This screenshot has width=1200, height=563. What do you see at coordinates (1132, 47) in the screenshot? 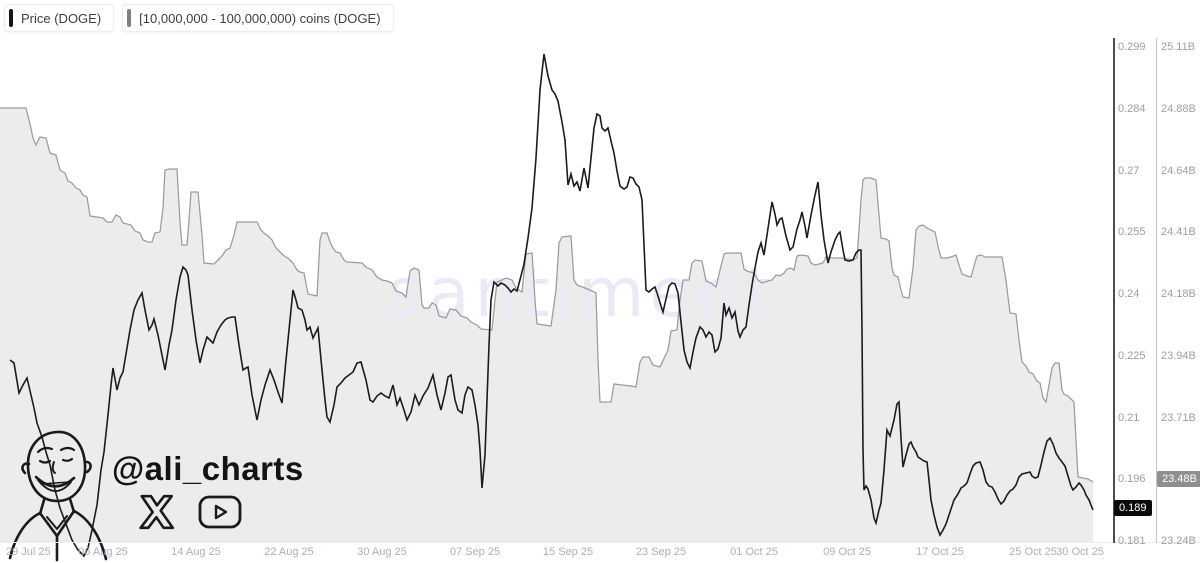
I see `price-tick-label: 0.299` at bounding box center [1132, 47].